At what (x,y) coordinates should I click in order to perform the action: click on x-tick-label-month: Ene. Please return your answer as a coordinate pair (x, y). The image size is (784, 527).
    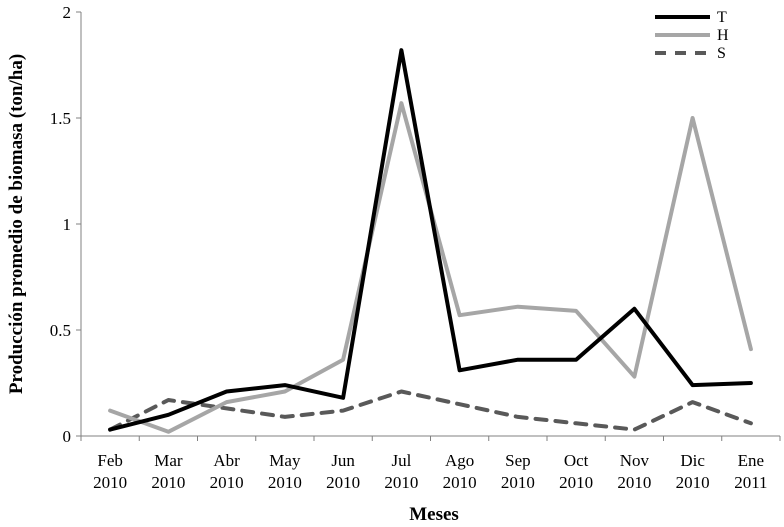
    Looking at the image, I should click on (751, 460).